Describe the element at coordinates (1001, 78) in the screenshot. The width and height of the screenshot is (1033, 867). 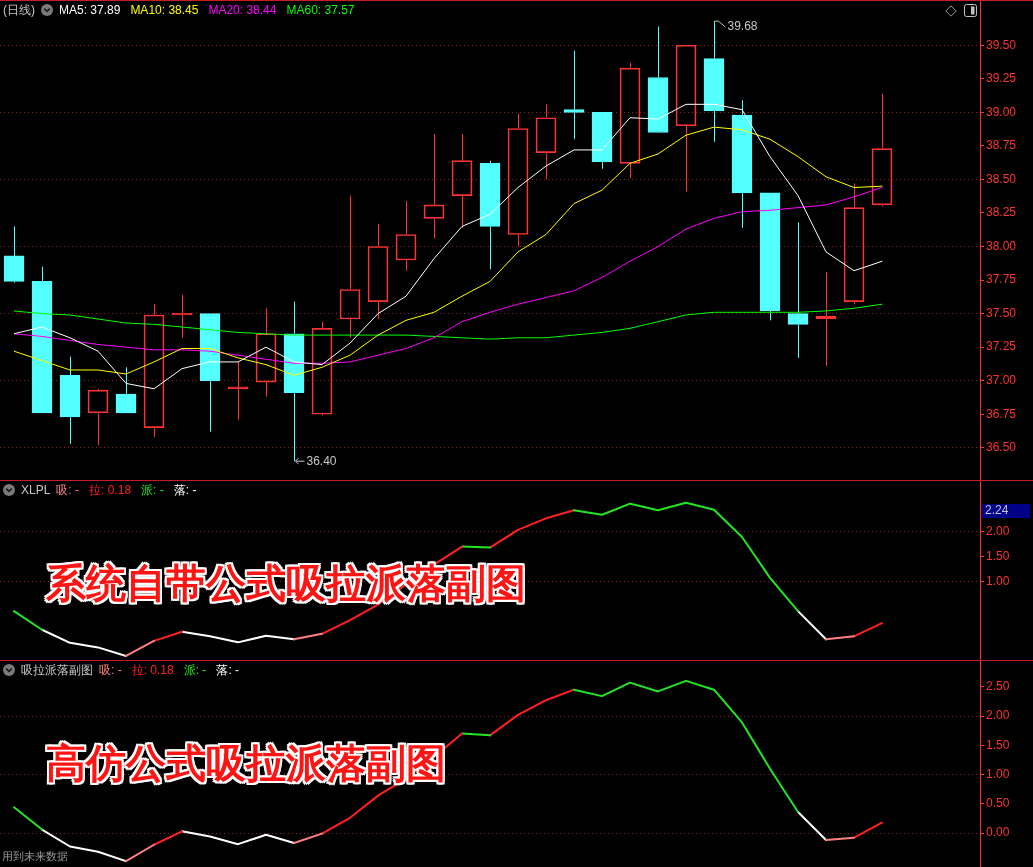
I see `y-tick-label: 39.25` at that location.